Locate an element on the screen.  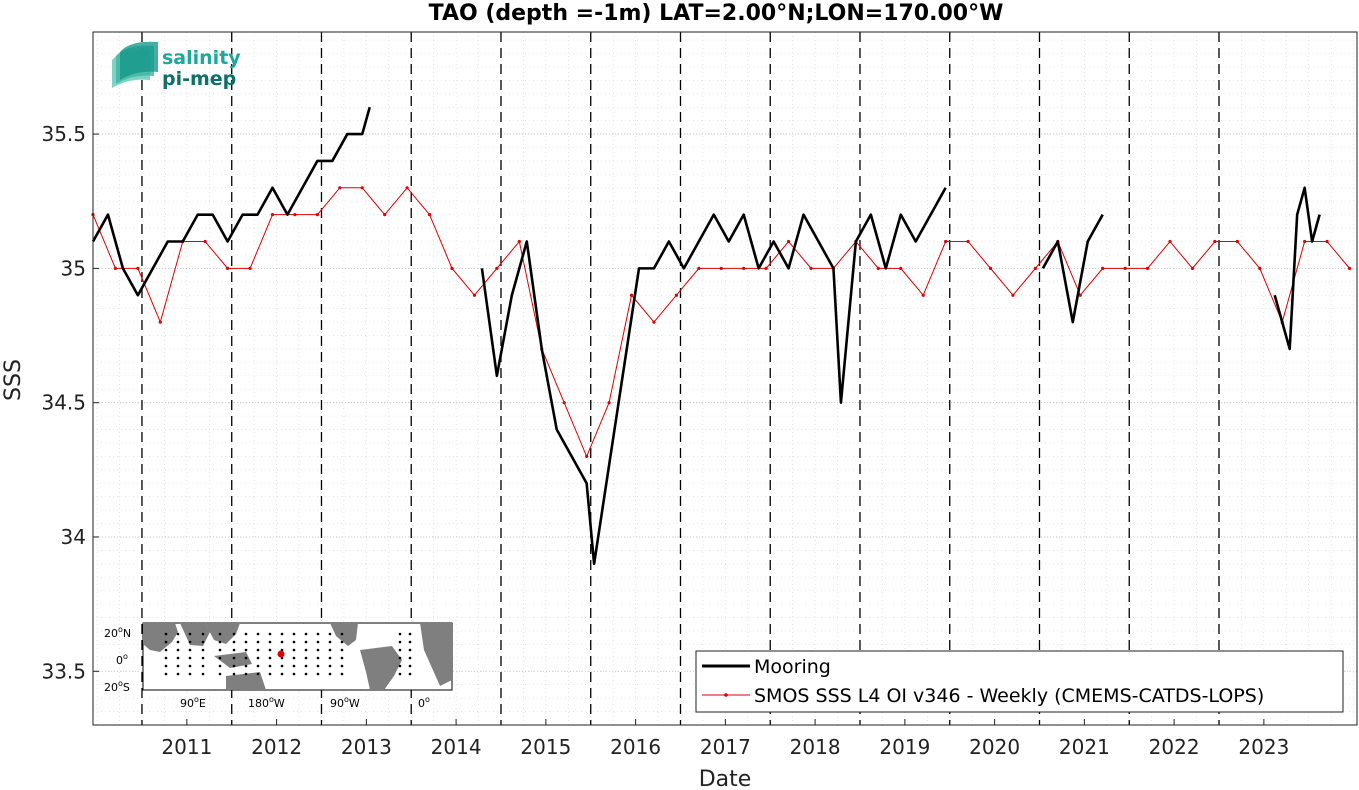
x-tick-label: 2022 is located at coordinates (1174, 747).